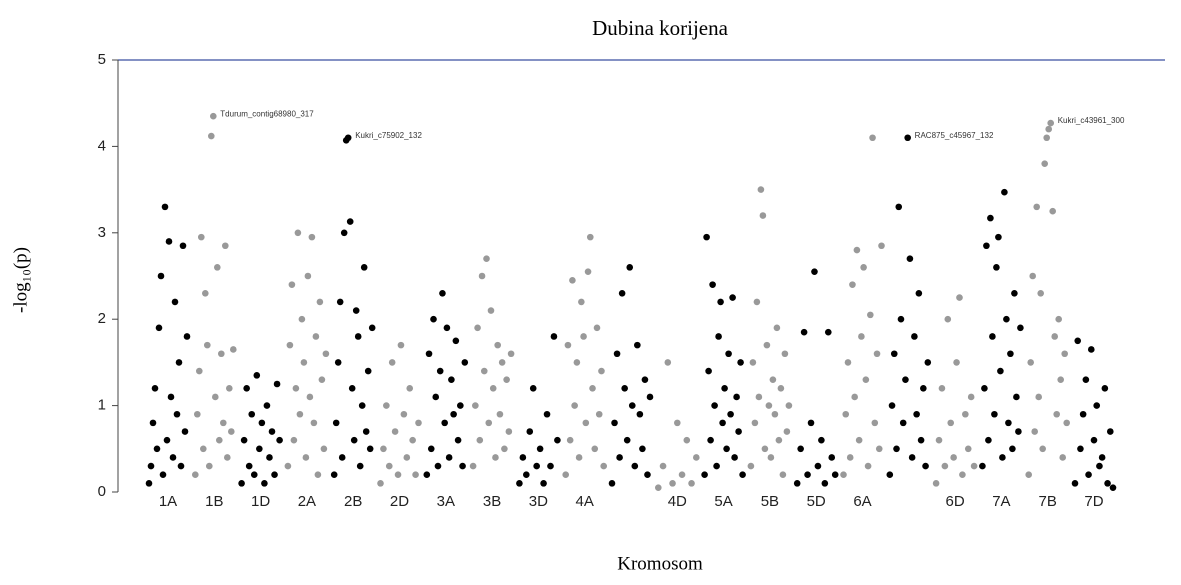 This screenshot has height=585, width=1181. I want to click on y-tick-label: 1, so click(102, 405).